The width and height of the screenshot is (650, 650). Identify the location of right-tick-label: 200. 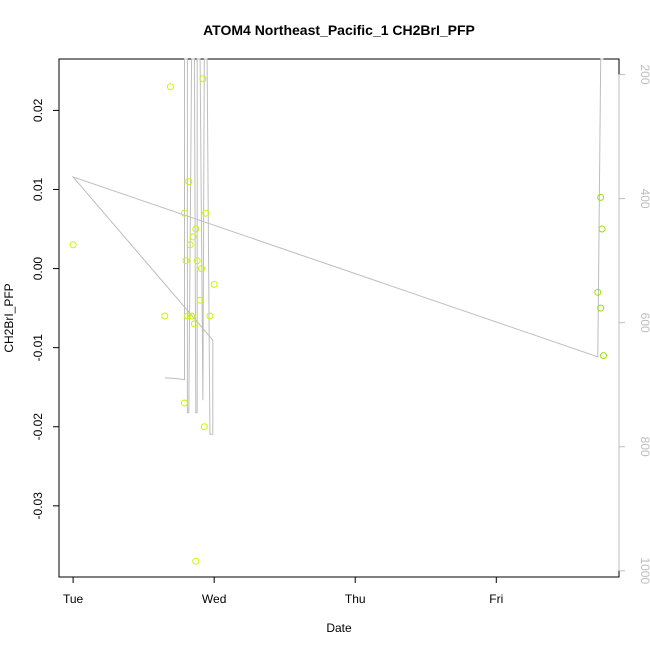
(644, 74).